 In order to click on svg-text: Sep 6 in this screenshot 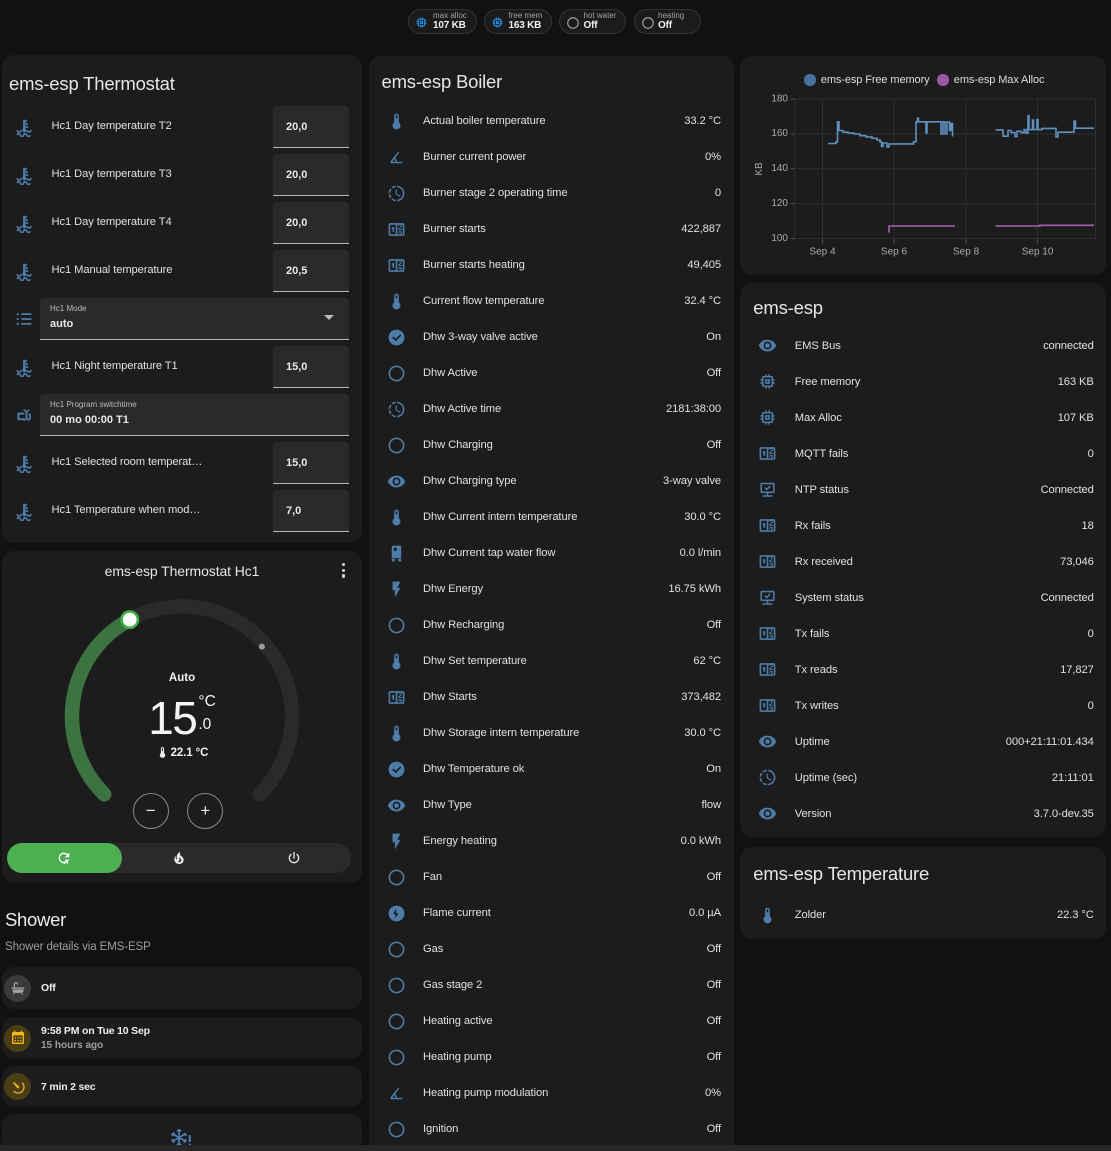, I will do `click(894, 252)`.